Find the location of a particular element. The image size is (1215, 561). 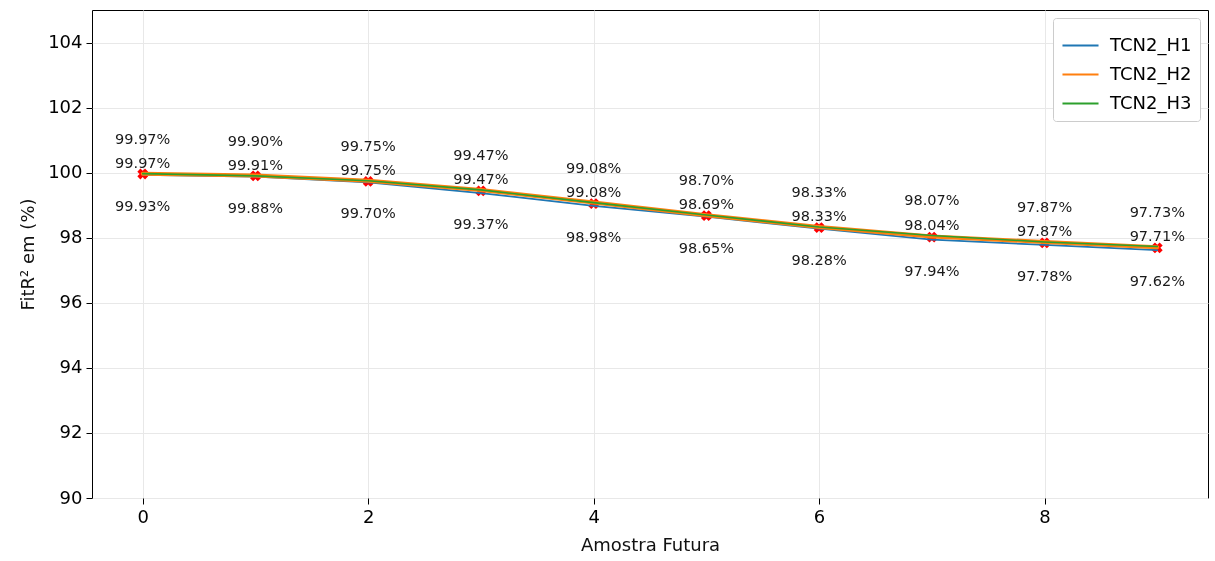

data-label: 97.94% is located at coordinates (932, 270).